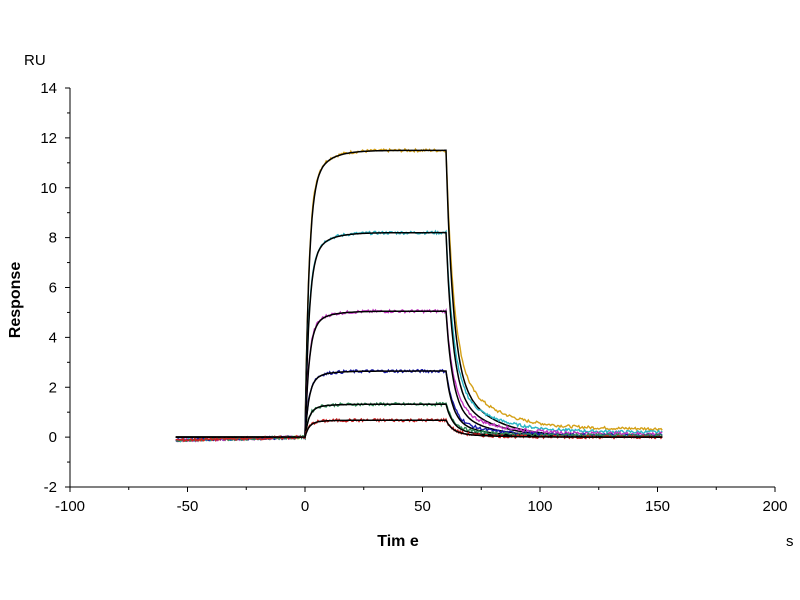 This screenshot has height=600, width=800. I want to click on y-tick-label: 8, so click(53, 238).